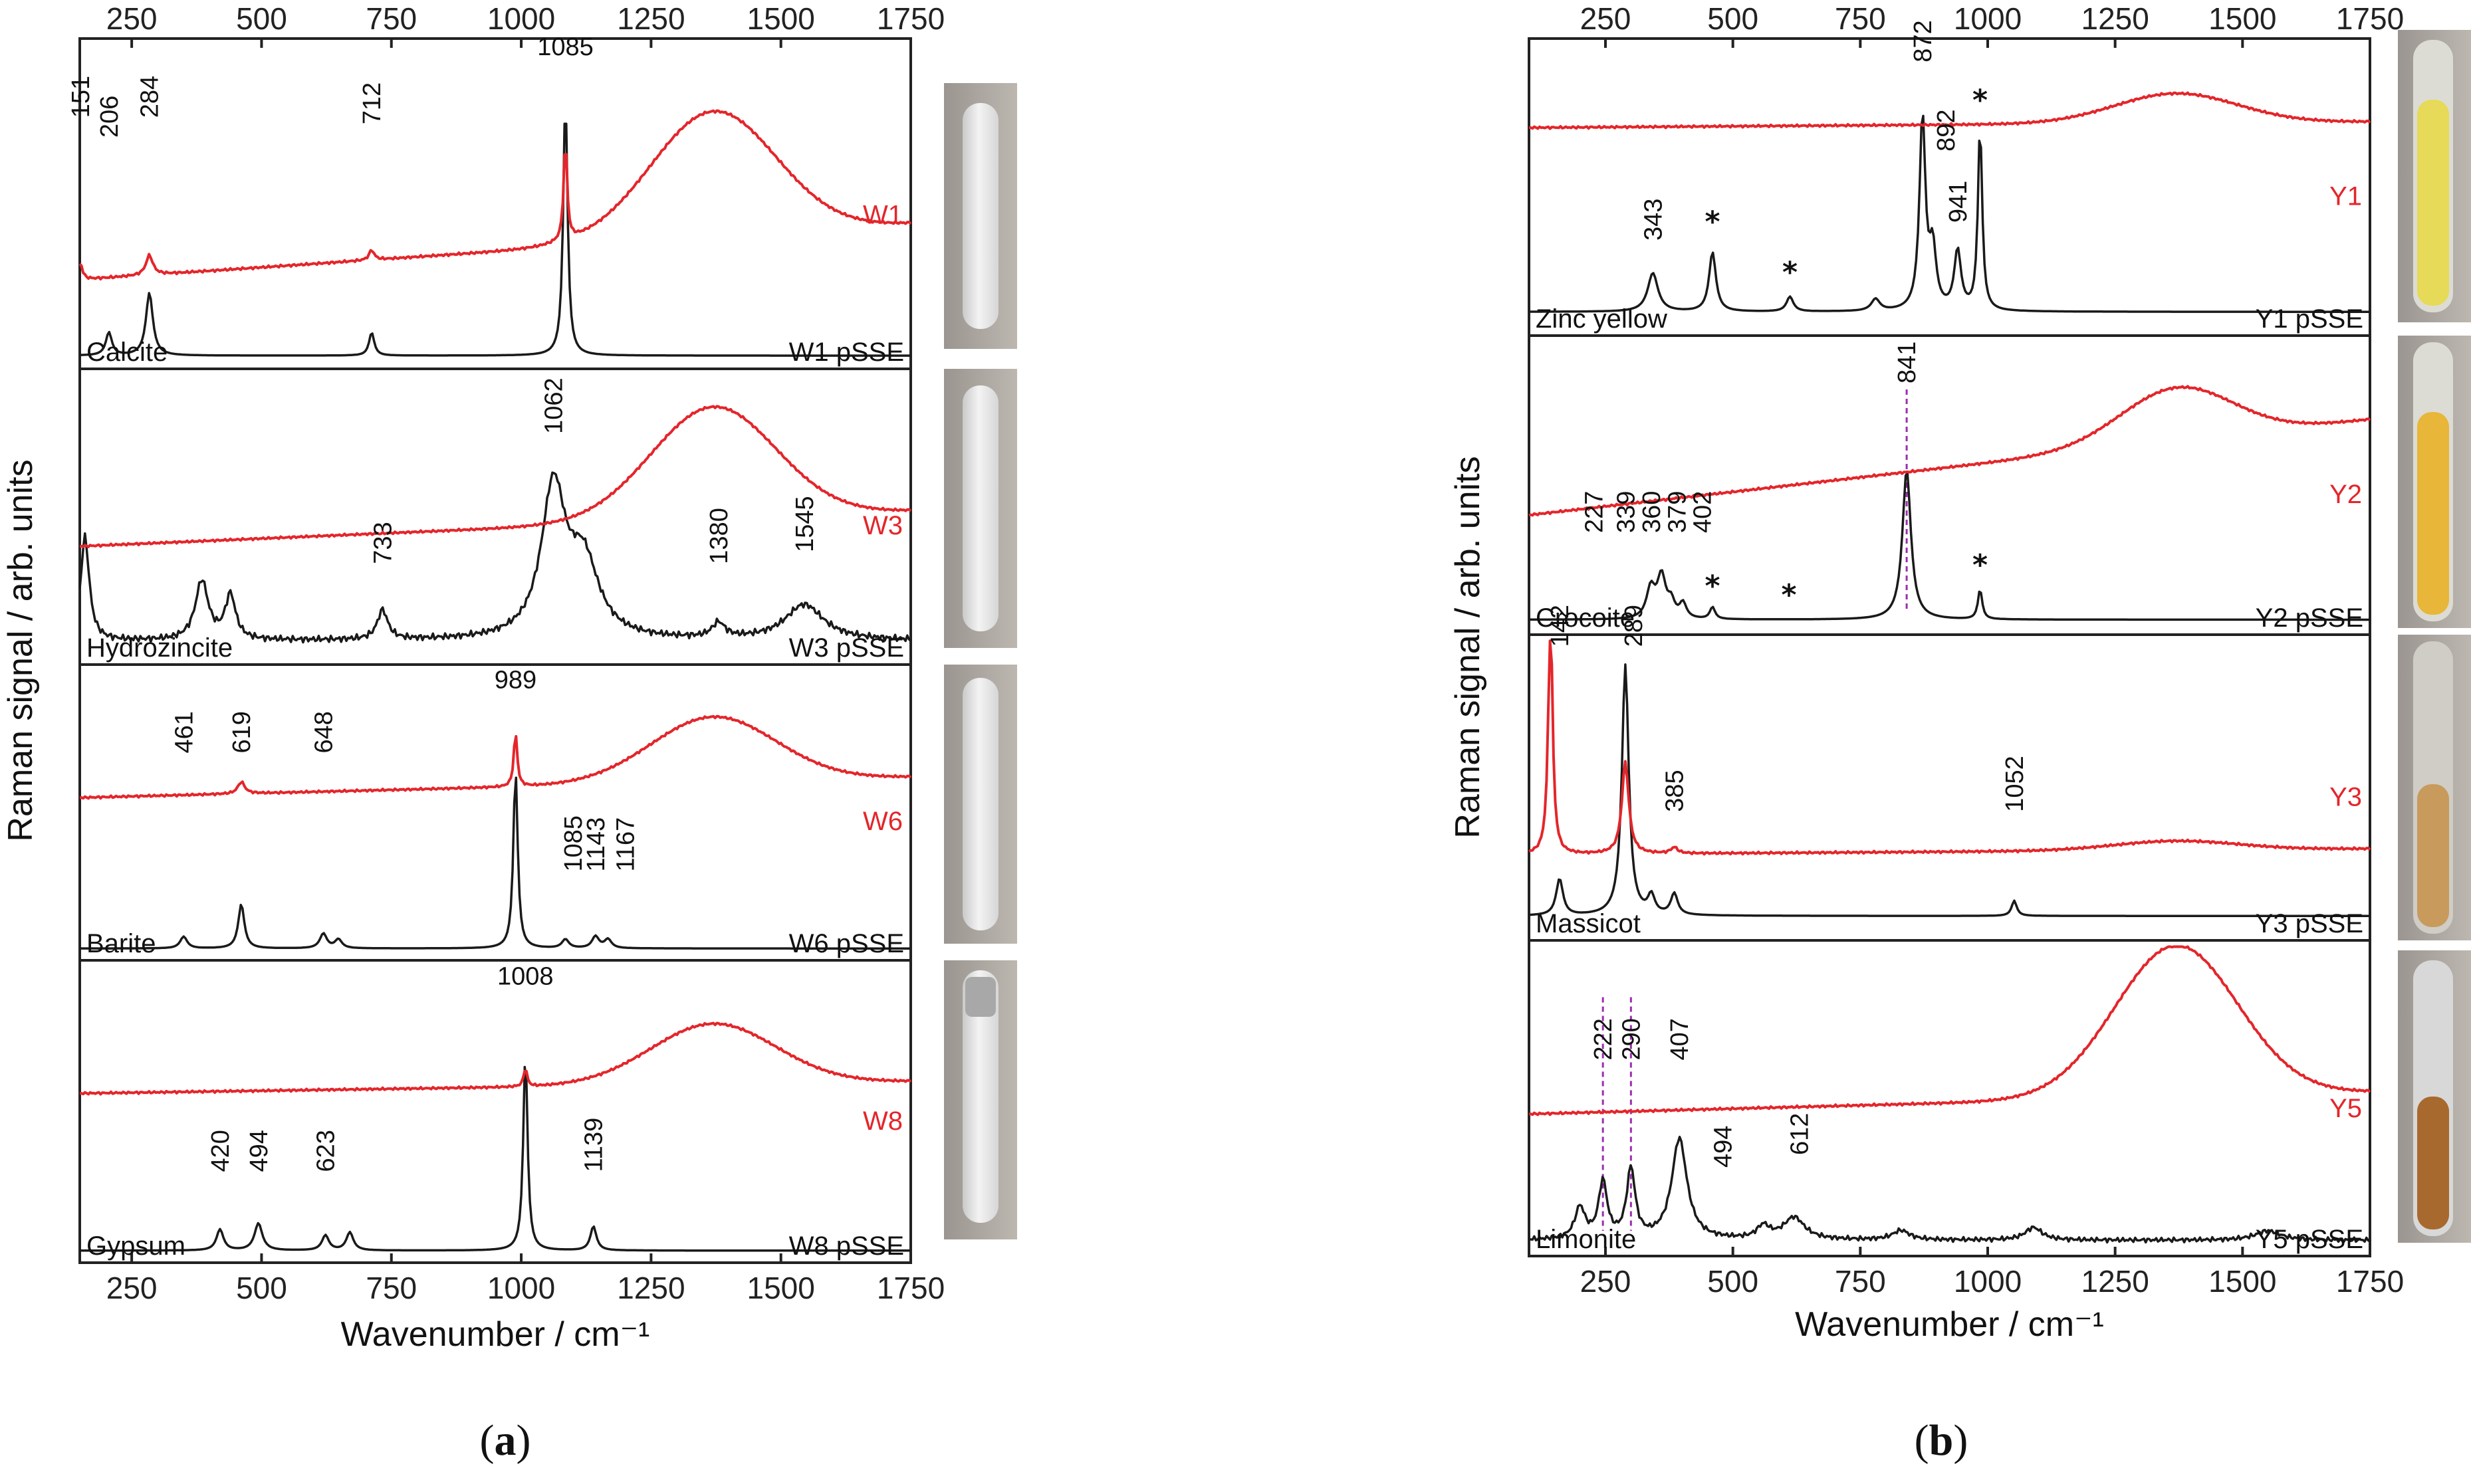 This screenshot has height=1484, width=2471. I want to click on peak-annotation: 385, so click(1675, 790).